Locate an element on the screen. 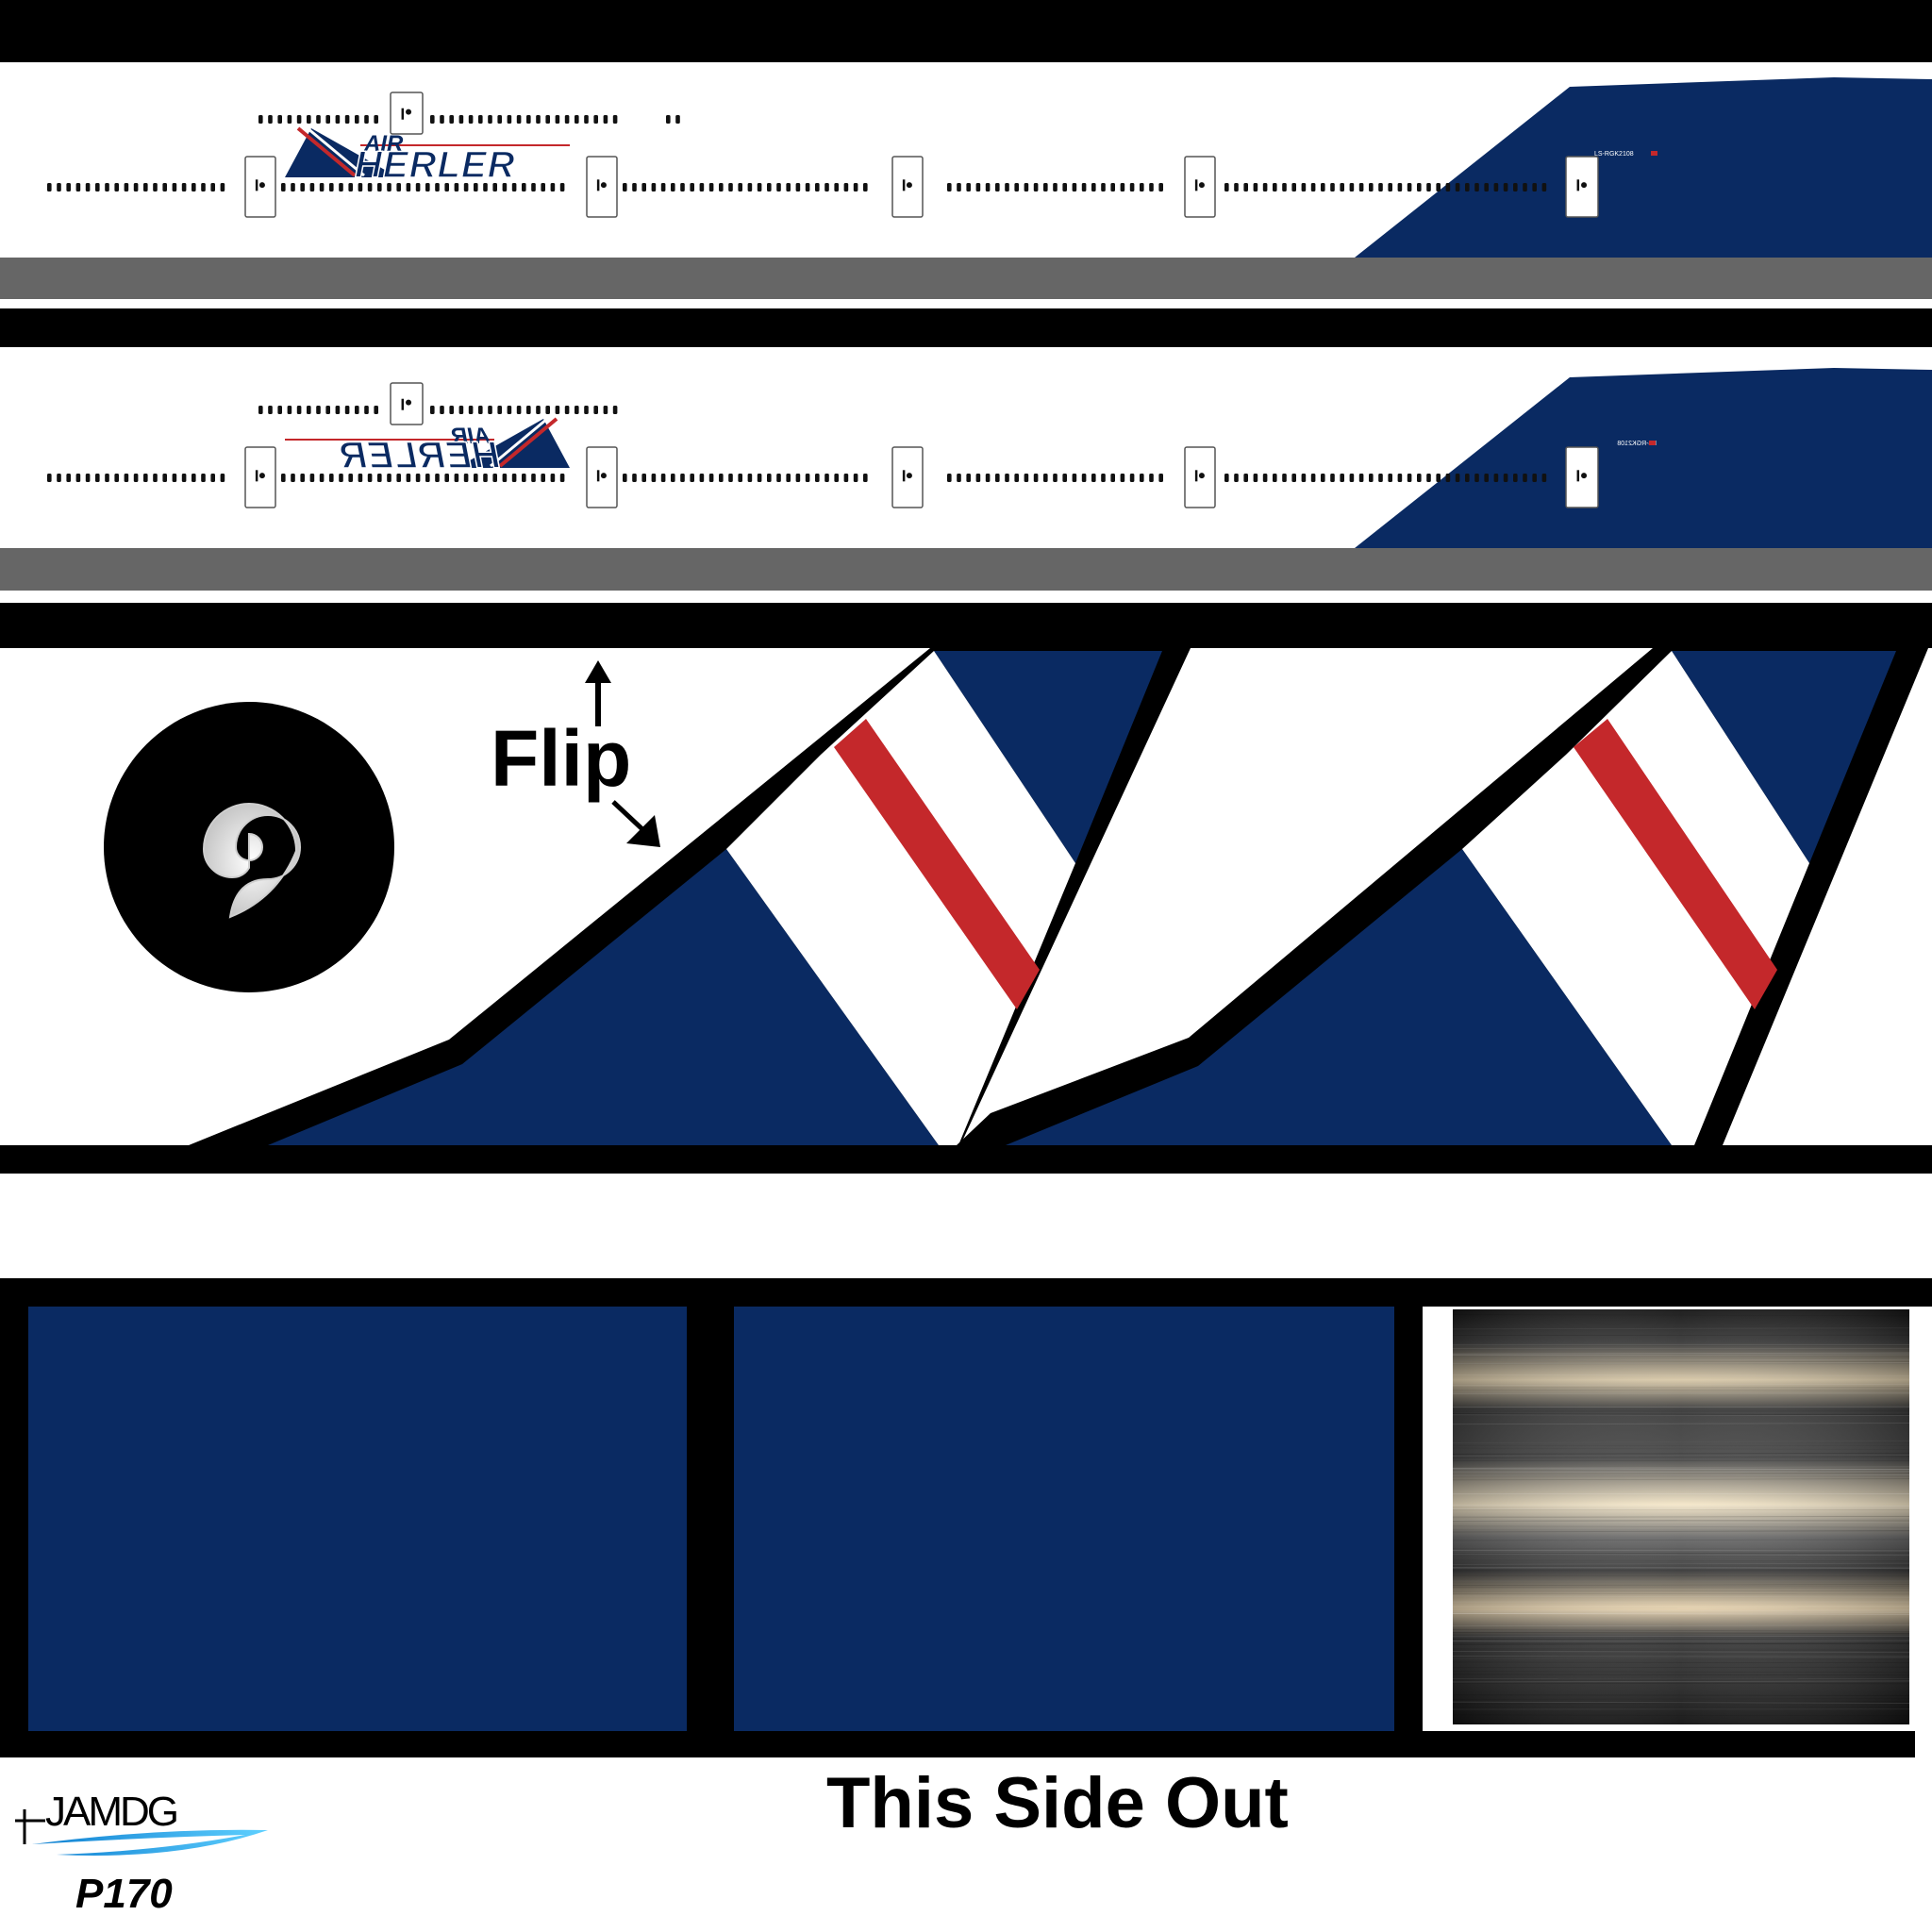 The height and width of the screenshot is (1932, 1932). flag-icon is located at coordinates (1654, 153).